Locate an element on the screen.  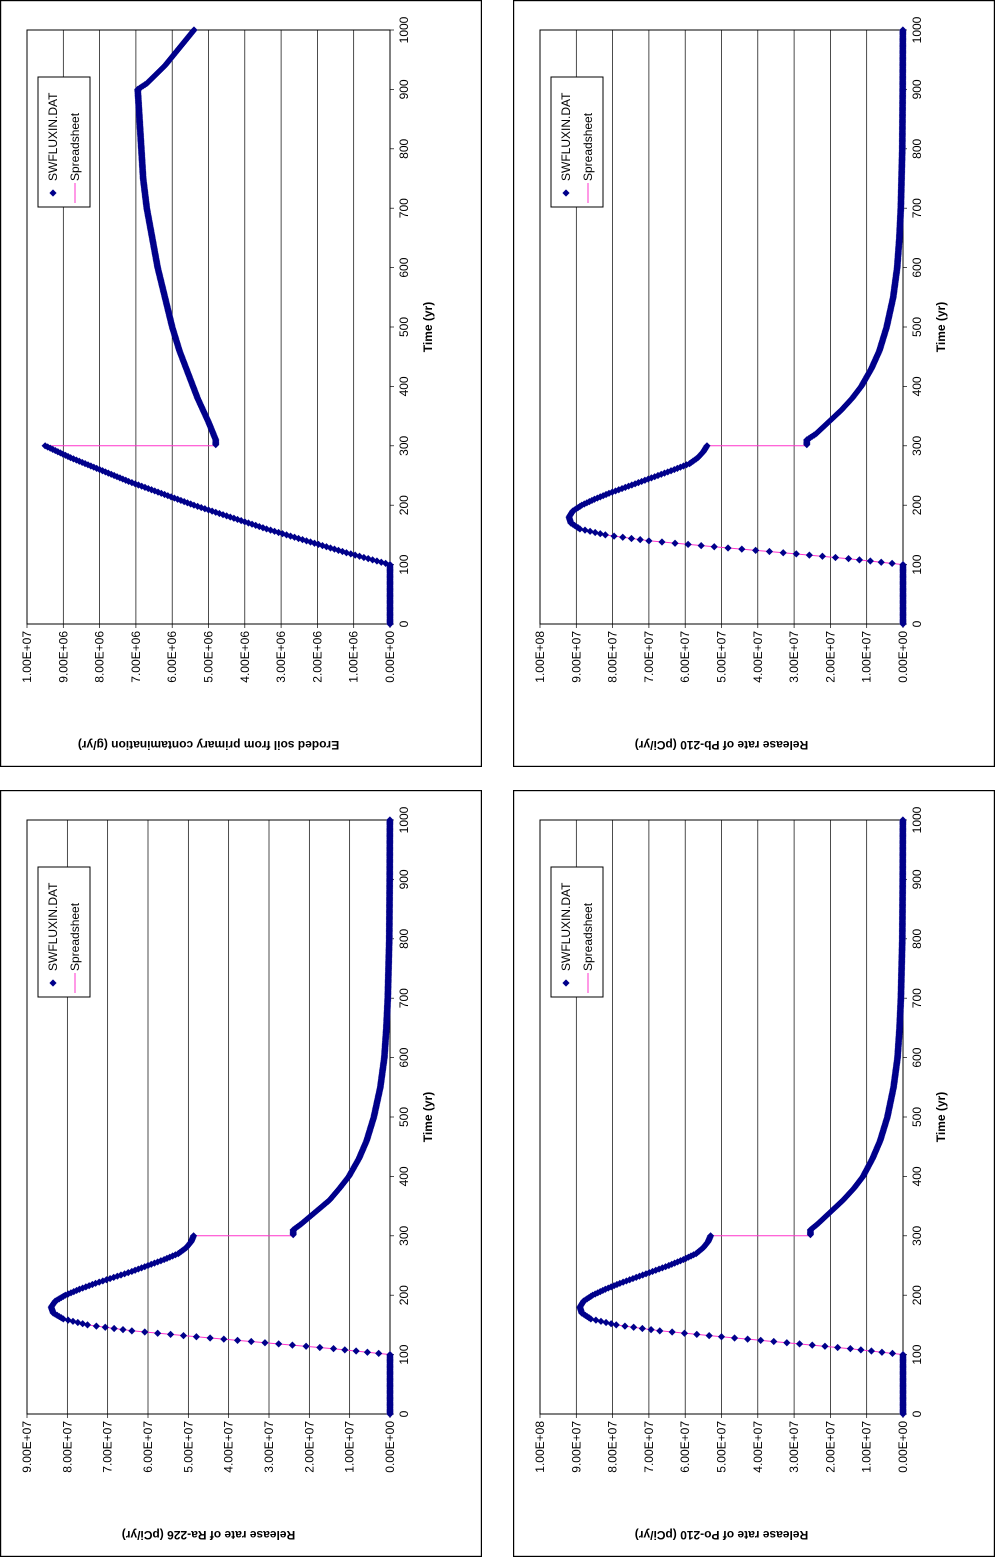
y-tick-label: 6.00E+07 is located at coordinates (148, 1447).